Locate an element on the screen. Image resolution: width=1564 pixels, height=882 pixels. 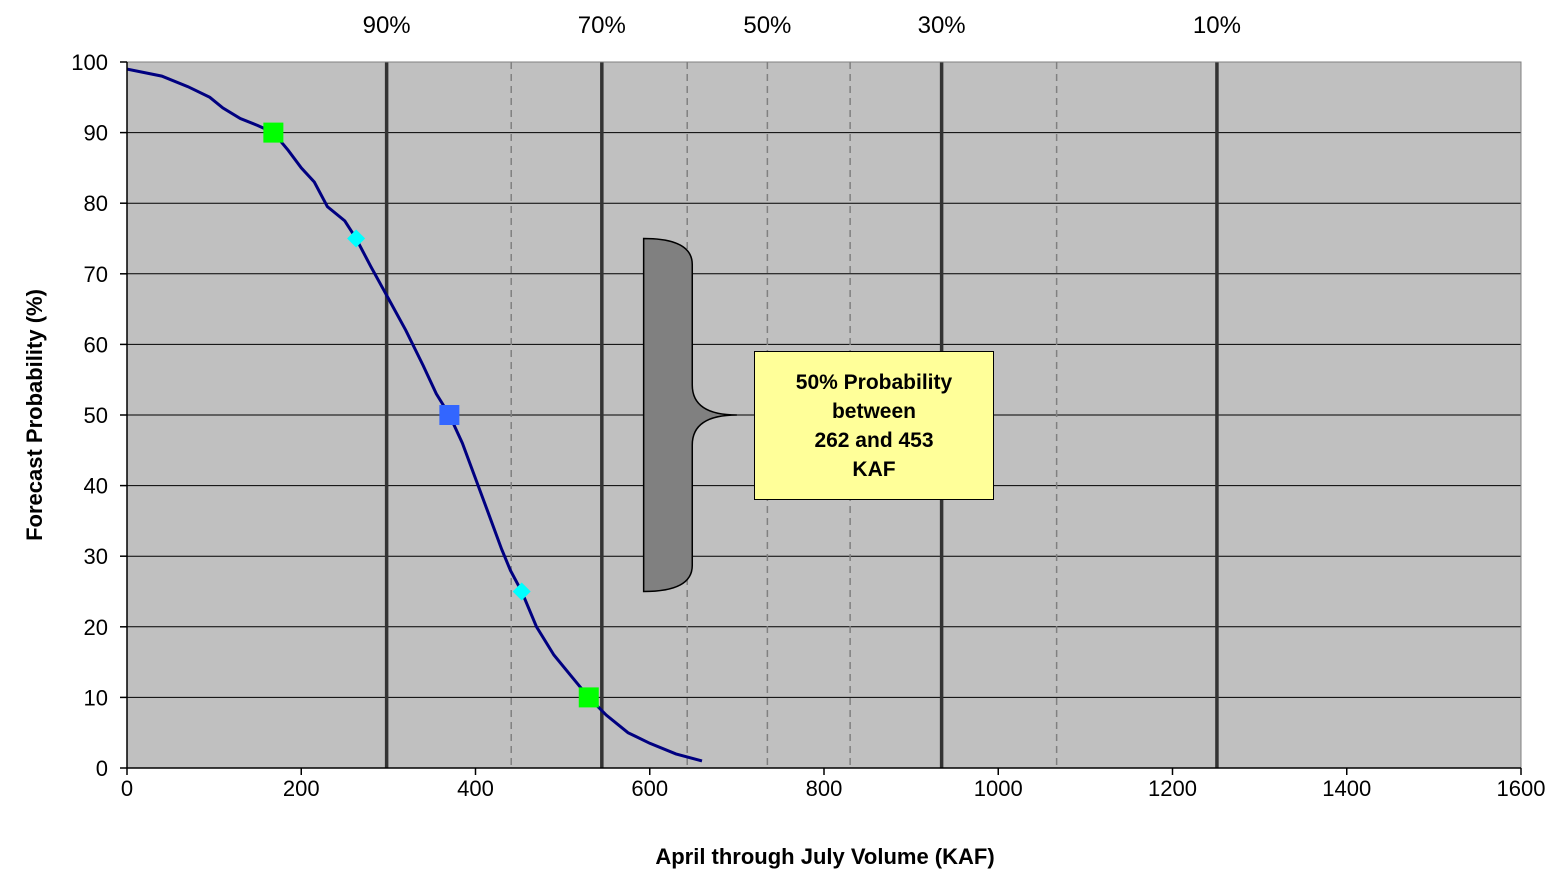
x-tick-label: 200 is located at coordinates (301, 788).